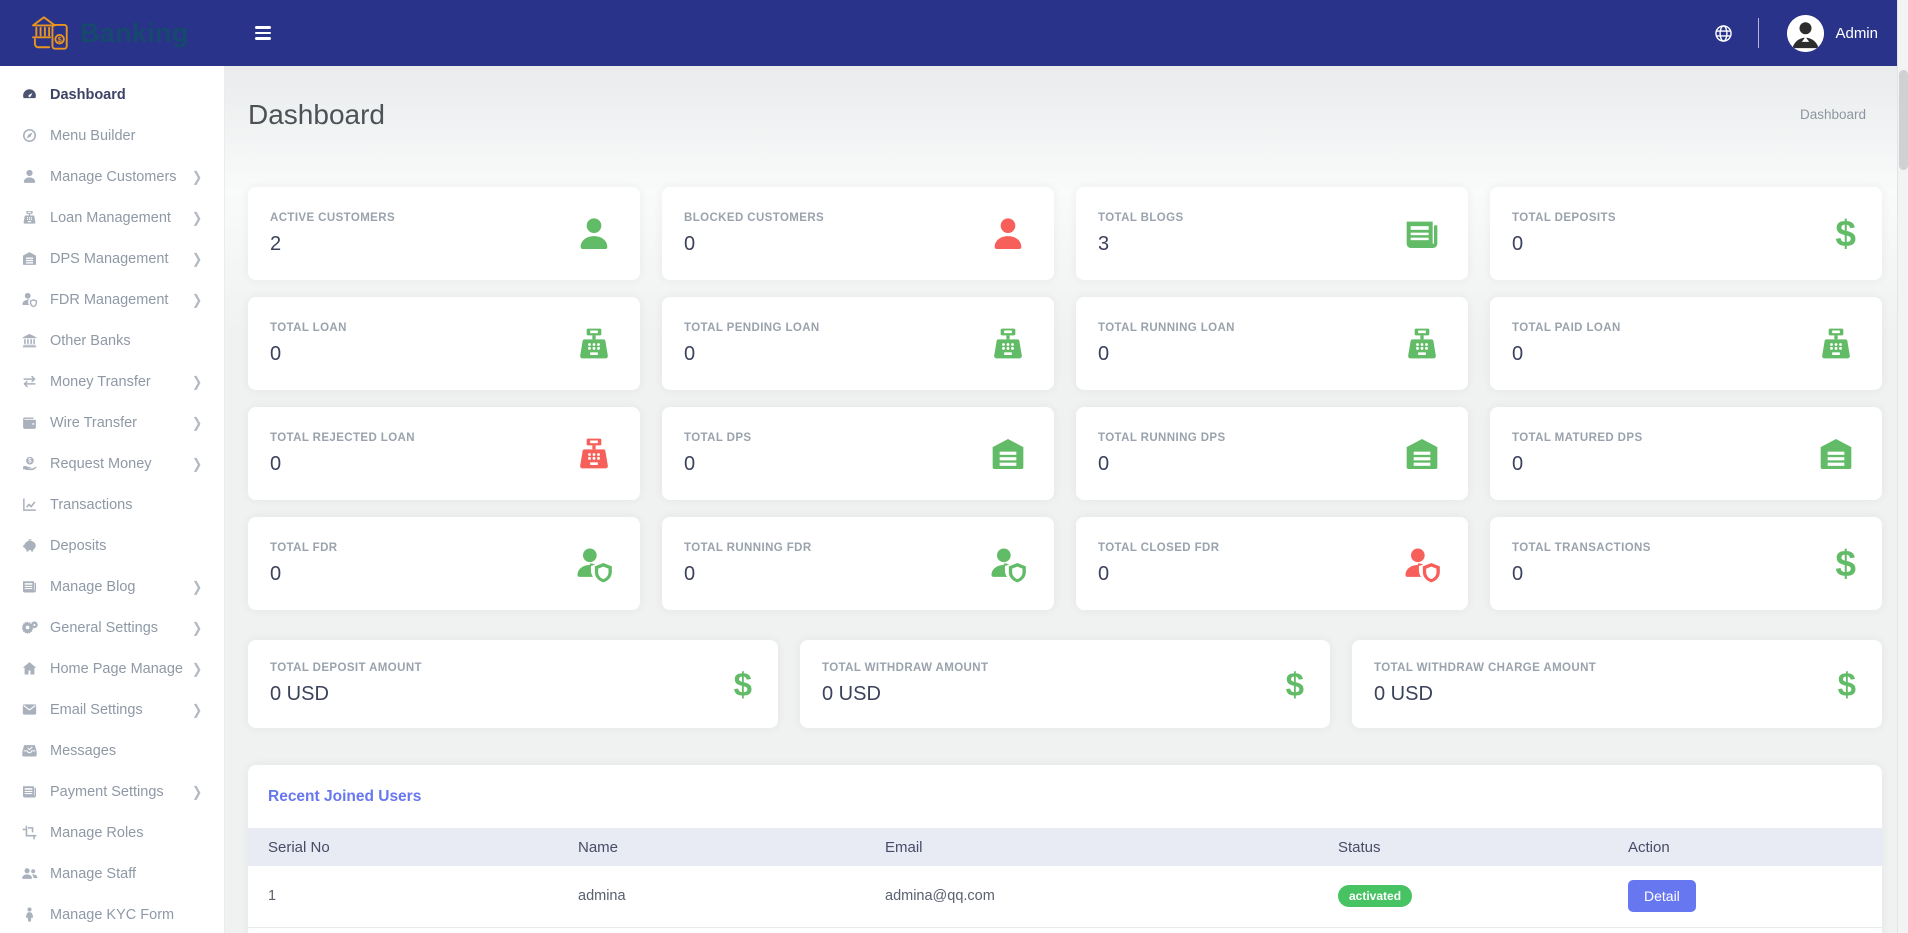  What do you see at coordinates (1375, 896) in the screenshot?
I see `status-badge: activated` at bounding box center [1375, 896].